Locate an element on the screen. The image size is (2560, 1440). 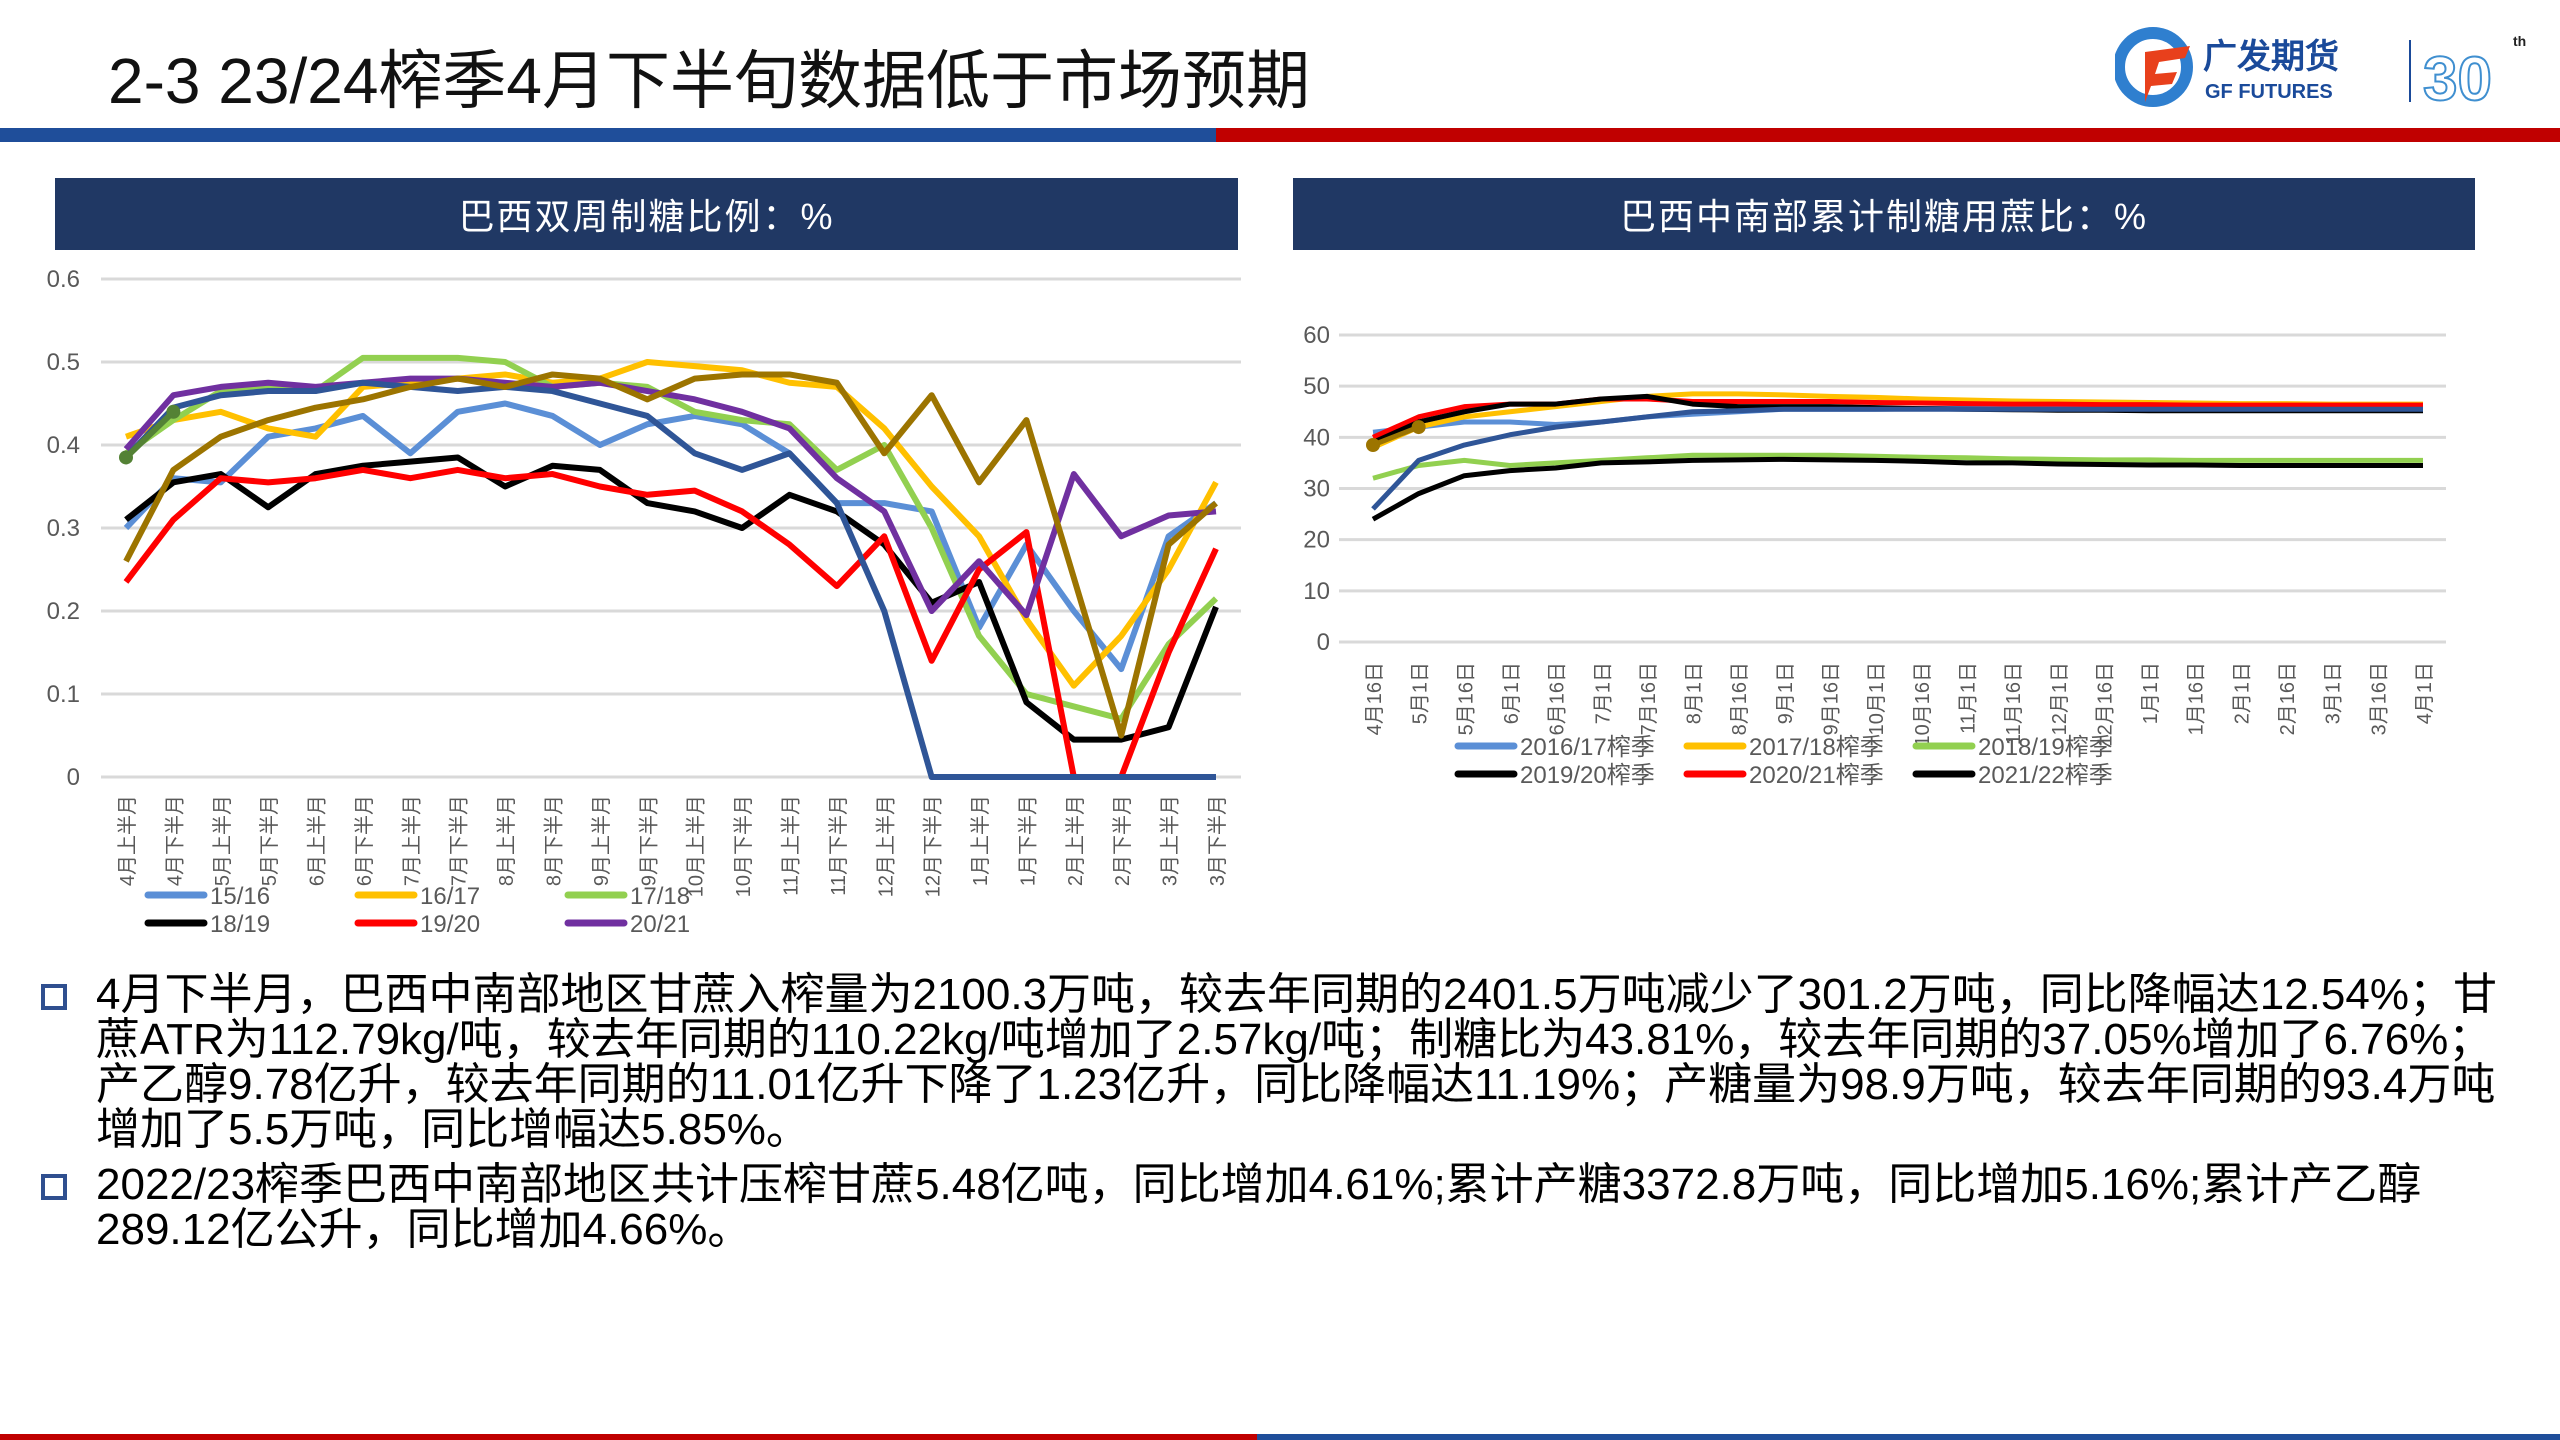
legend-label: 2016/17榨季 is located at coordinates (1587, 747).